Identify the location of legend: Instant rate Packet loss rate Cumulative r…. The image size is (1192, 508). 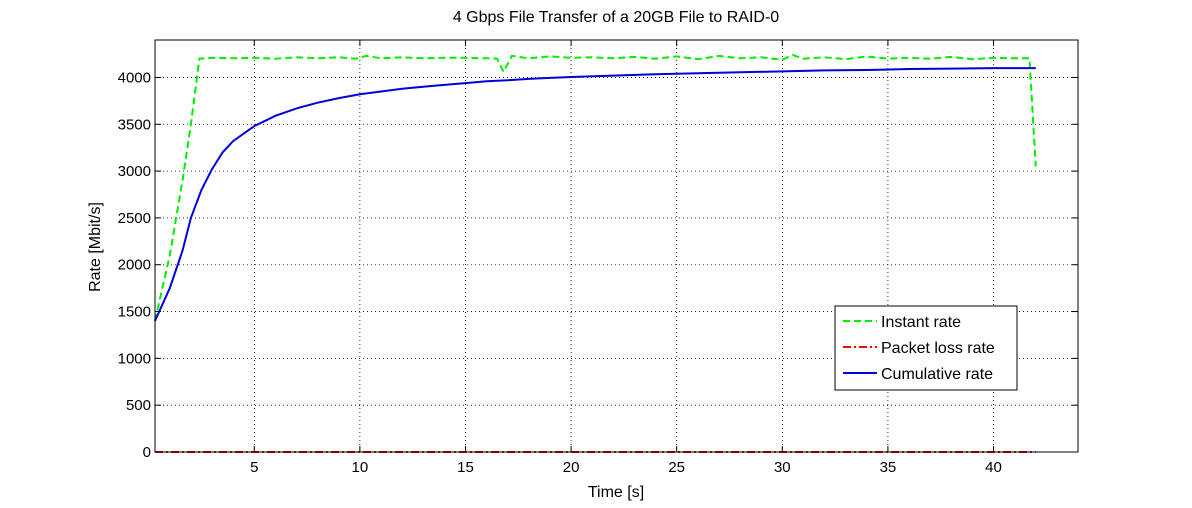
(926, 348).